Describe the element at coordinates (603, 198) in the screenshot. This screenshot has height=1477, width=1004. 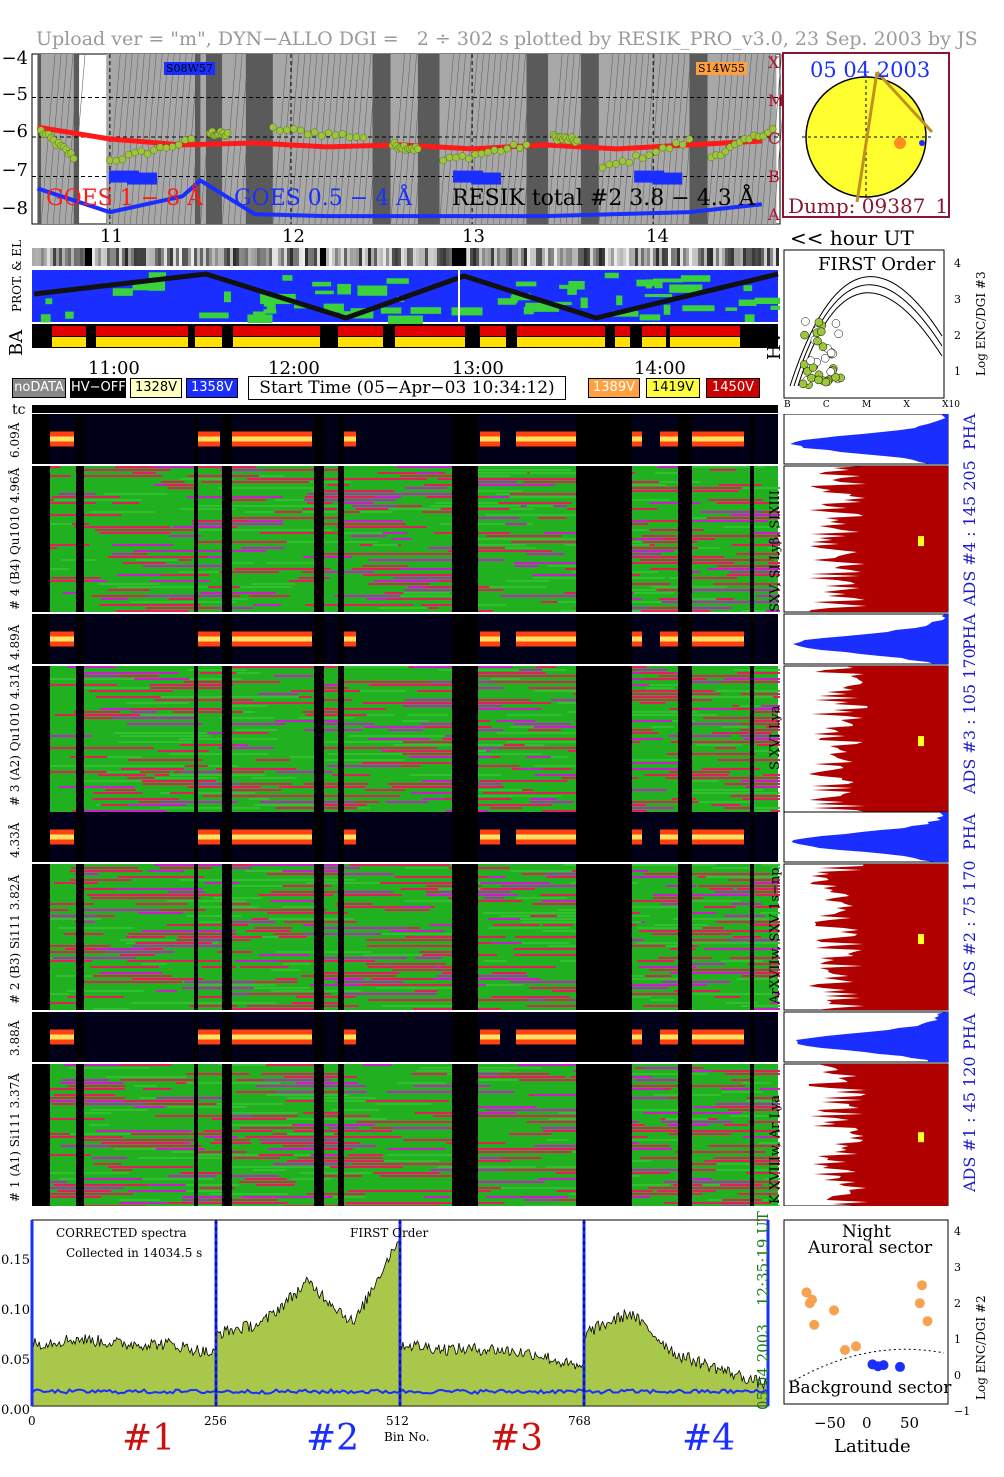
I see `legend-resik: RESIK total #2 3.8 − 4.3 Å` at that location.